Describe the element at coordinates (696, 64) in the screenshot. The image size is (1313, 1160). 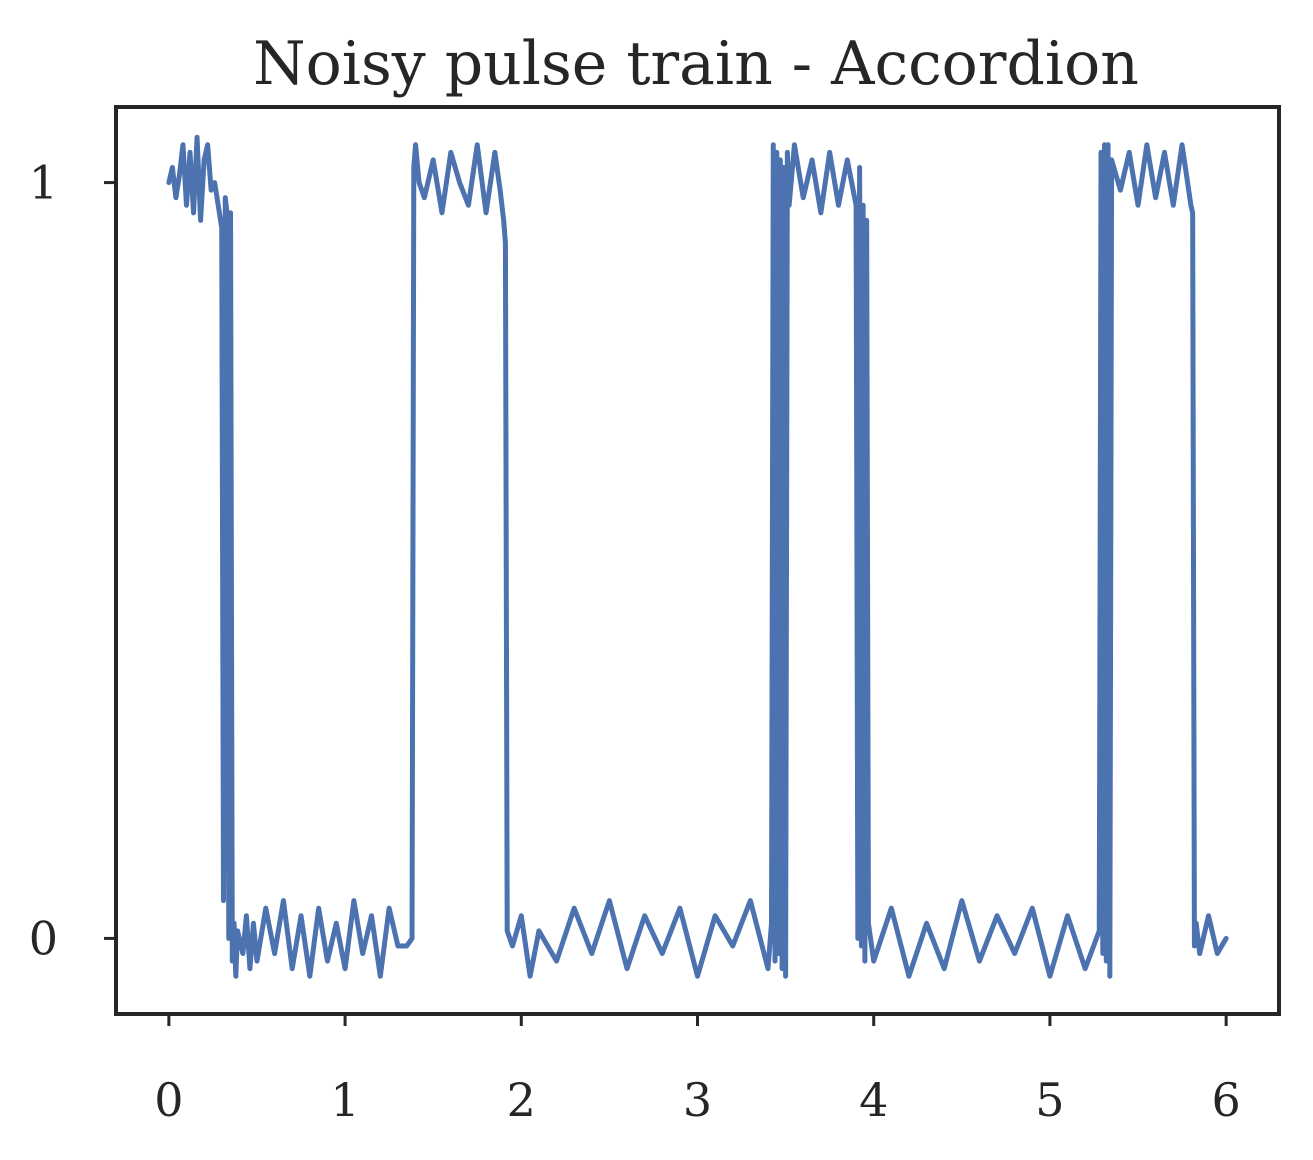
I see `chart-title: Noisy pulse train - Accordion` at that location.